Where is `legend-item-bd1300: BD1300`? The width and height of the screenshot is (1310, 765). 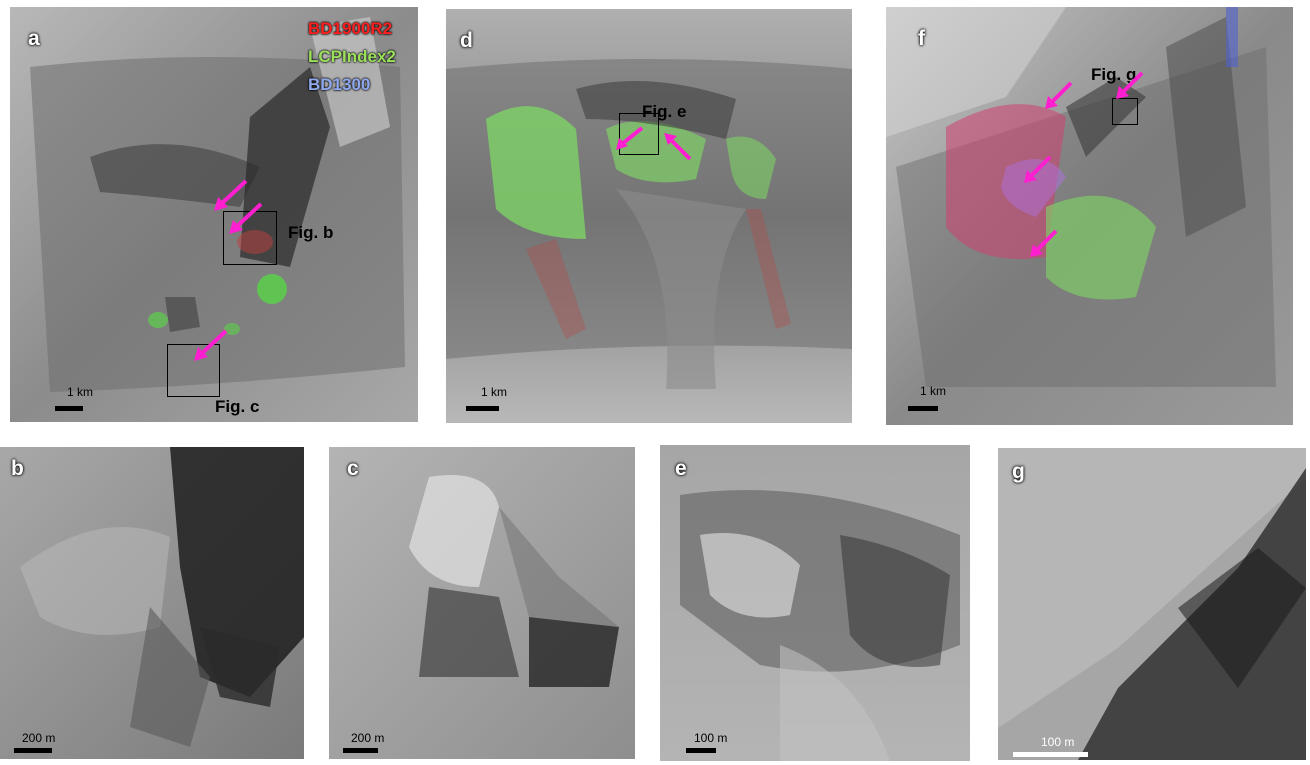 legend-item-bd1300: BD1300 is located at coordinates (339, 84).